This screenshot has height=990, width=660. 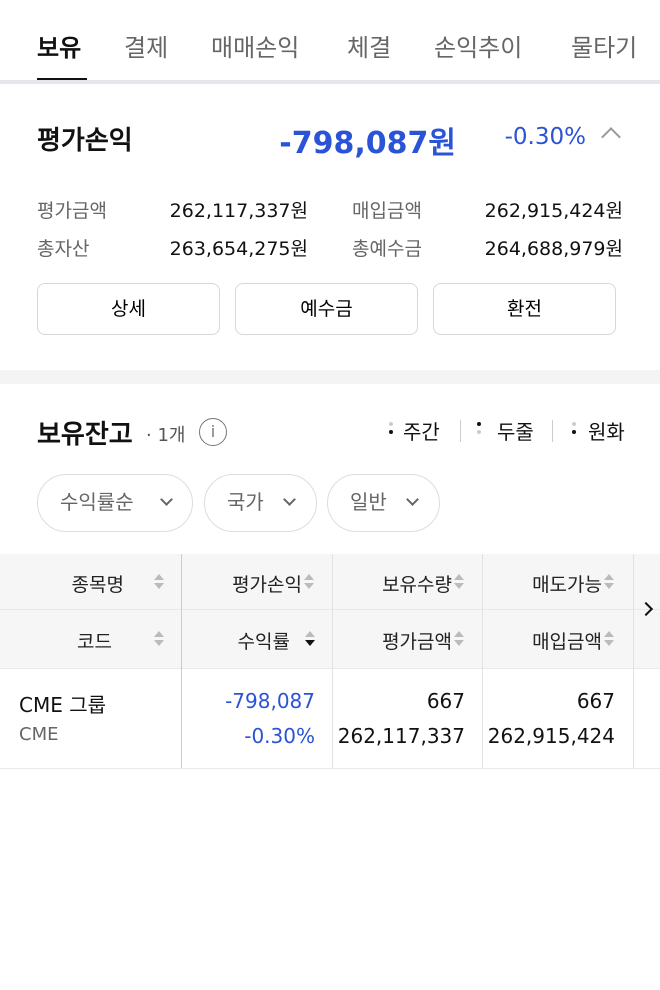 What do you see at coordinates (270, 701) in the screenshot?
I see `stock-pl: -798,087` at bounding box center [270, 701].